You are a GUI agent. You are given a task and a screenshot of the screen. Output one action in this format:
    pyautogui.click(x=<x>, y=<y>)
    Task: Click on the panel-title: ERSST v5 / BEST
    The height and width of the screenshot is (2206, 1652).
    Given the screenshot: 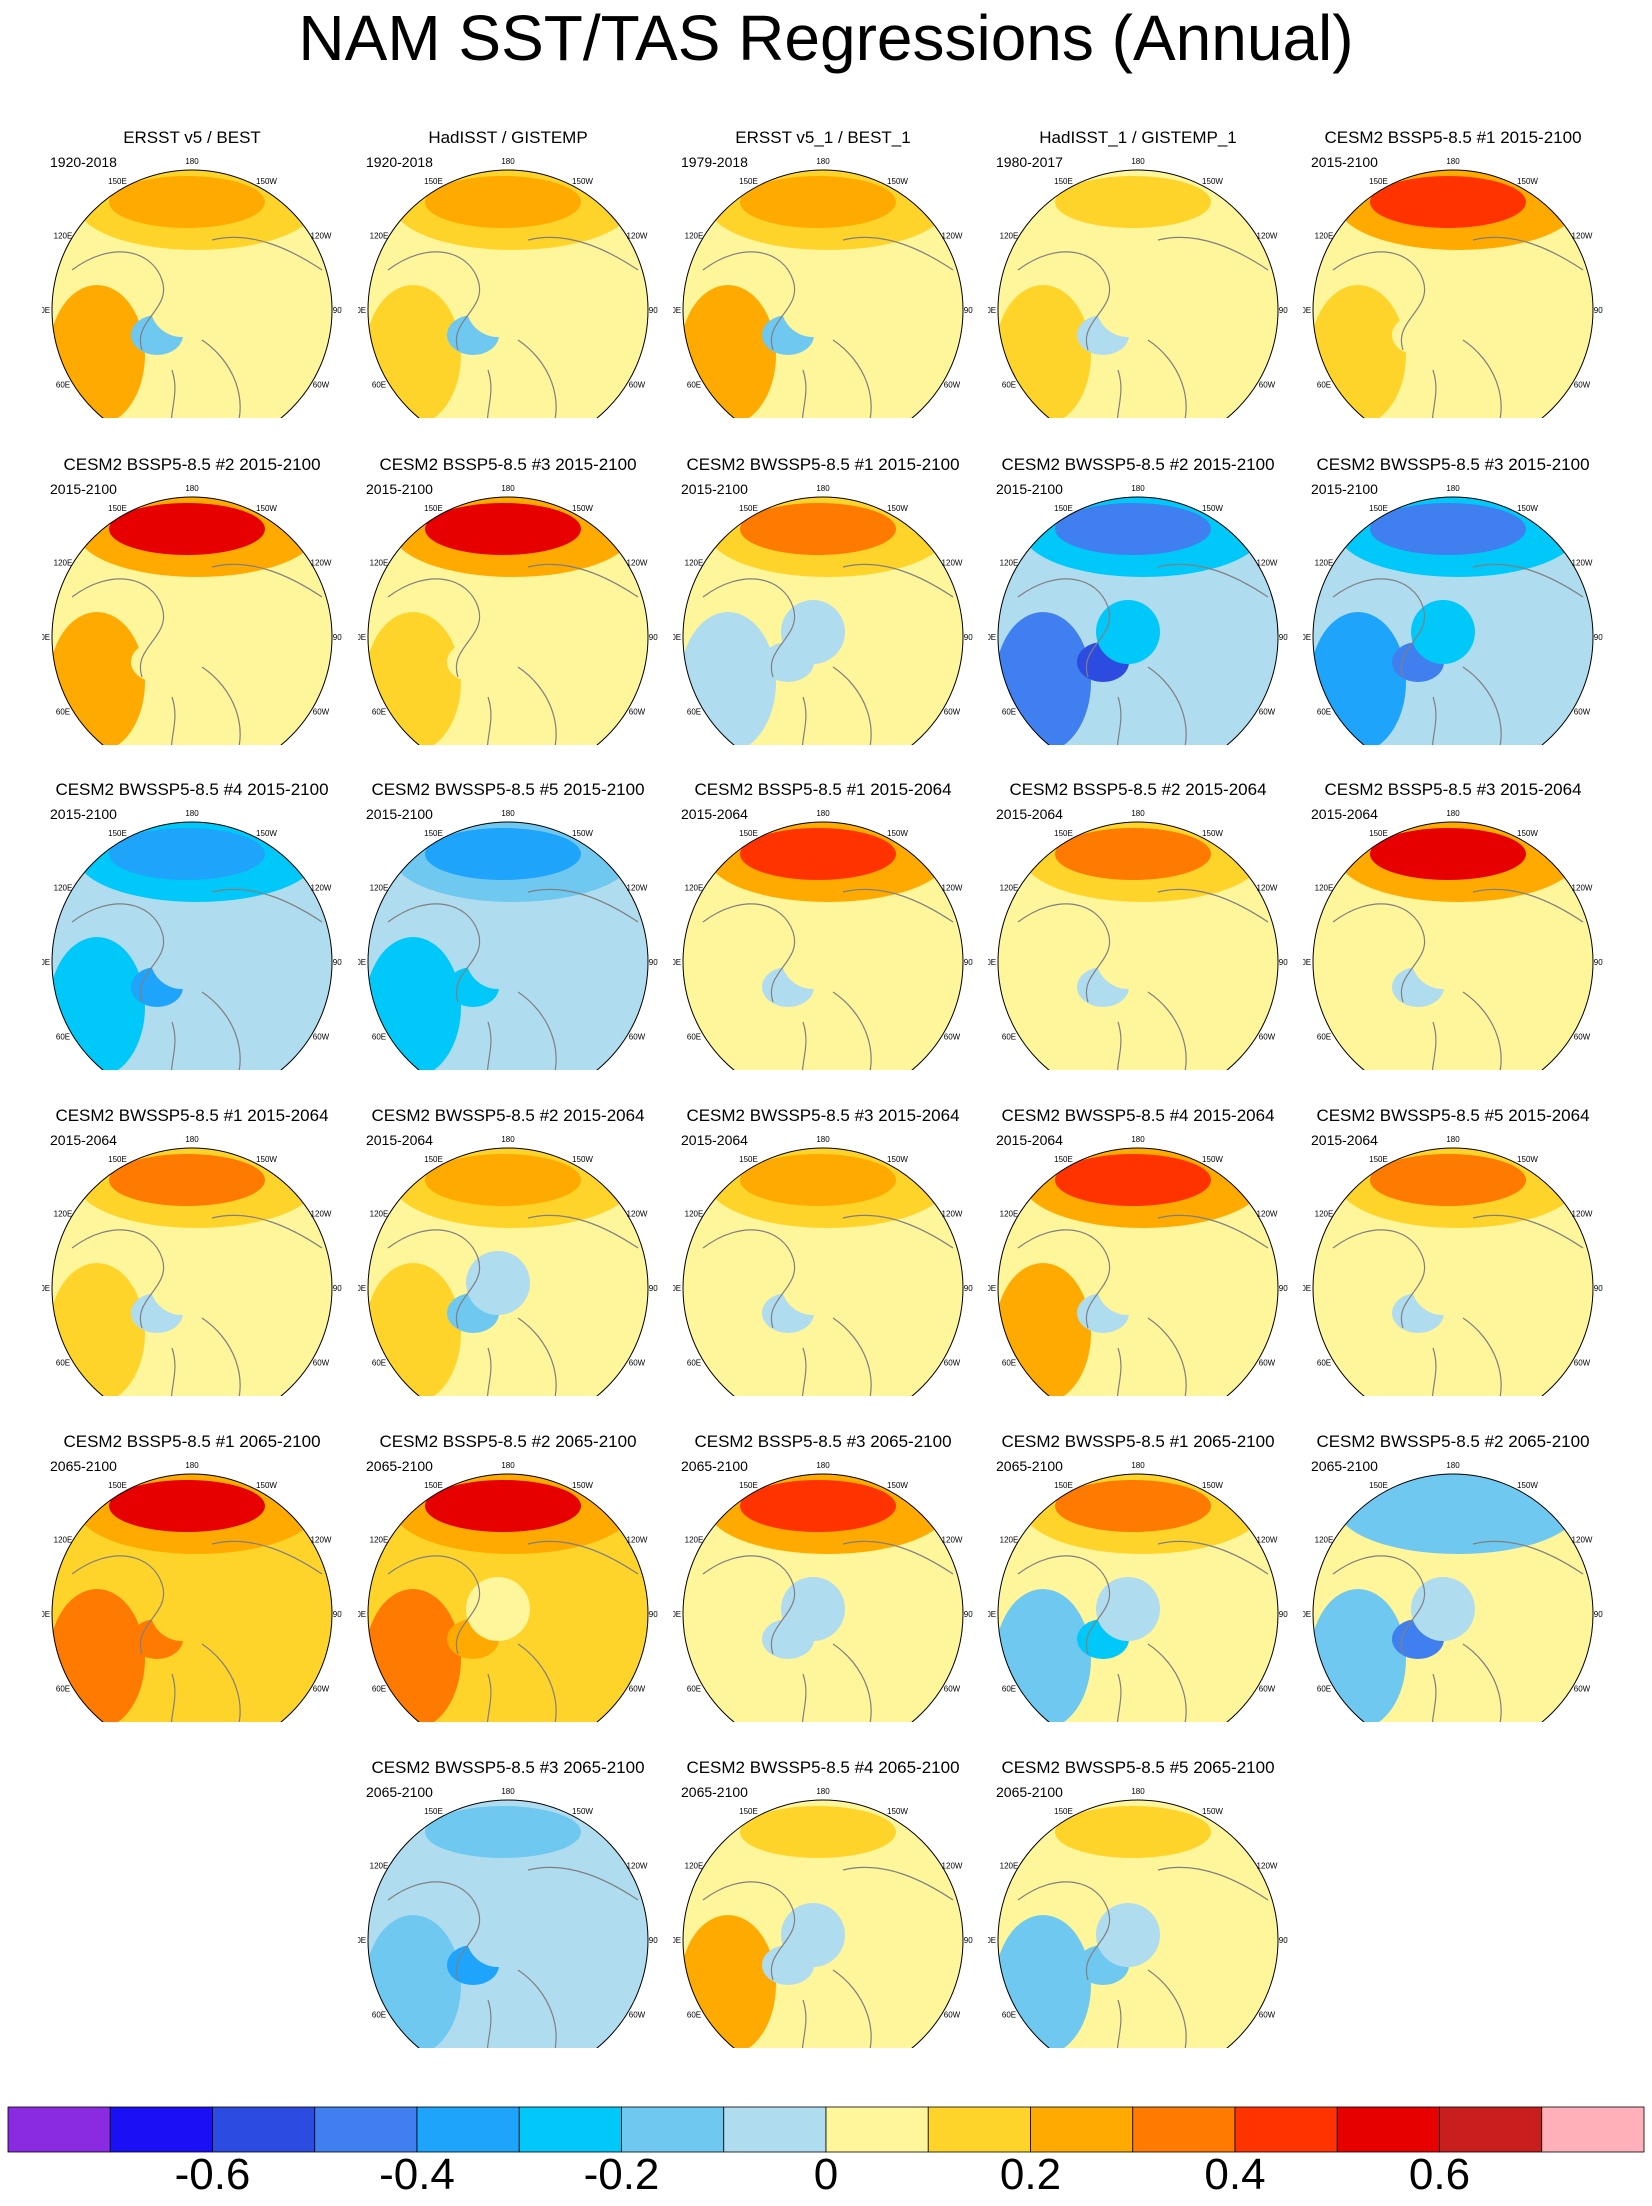 What is the action you would take?
    pyautogui.click(x=192, y=137)
    